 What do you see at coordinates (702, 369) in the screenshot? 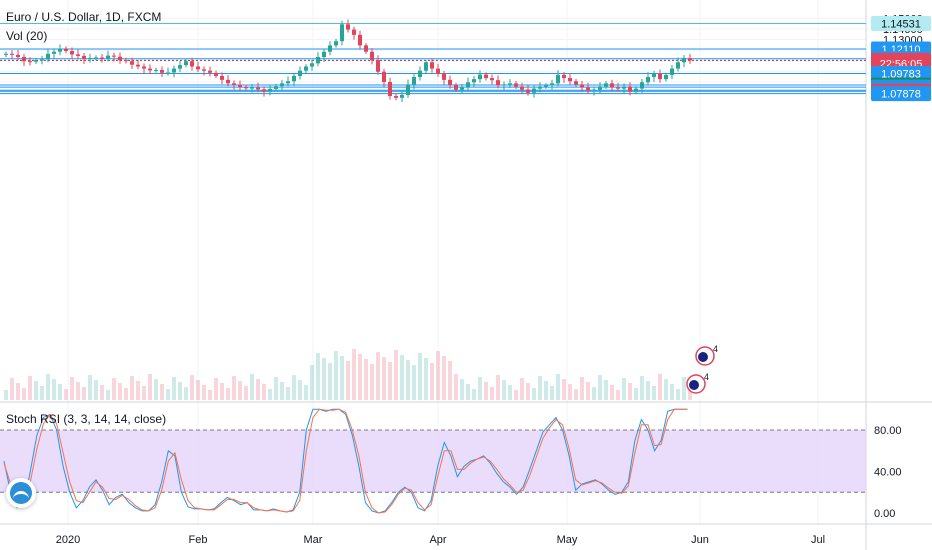
I see `event-markers: 44` at bounding box center [702, 369].